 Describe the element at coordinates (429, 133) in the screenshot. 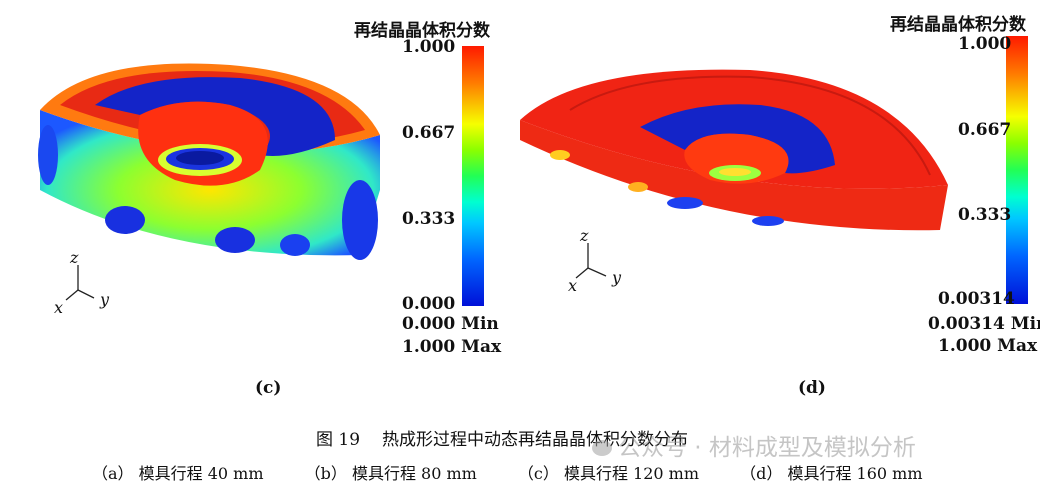

I see `tick-0667-c: 0.667` at that location.